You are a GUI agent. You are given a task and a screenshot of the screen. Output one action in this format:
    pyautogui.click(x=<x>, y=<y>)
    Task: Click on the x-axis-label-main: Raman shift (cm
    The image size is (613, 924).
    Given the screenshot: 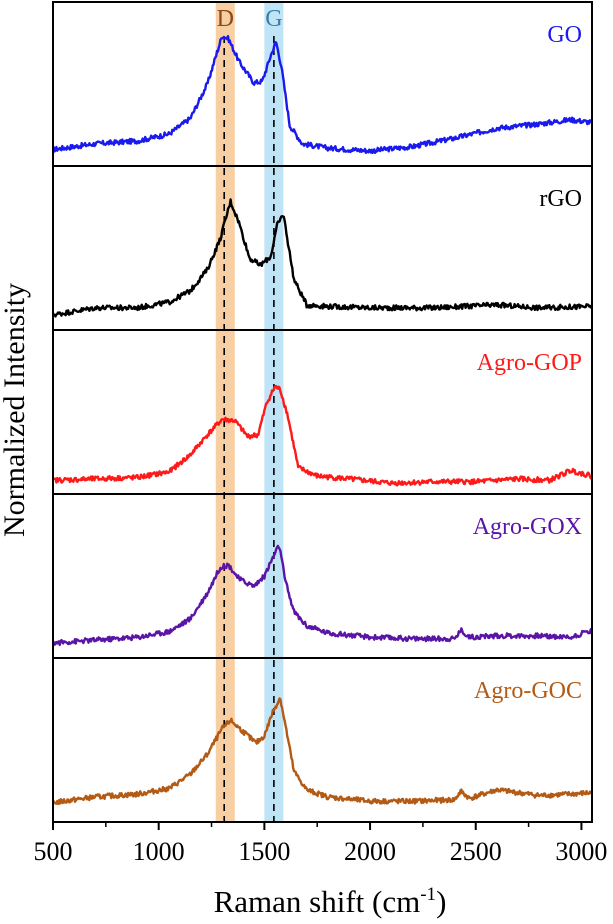 What is the action you would take?
    pyautogui.click(x=317, y=901)
    